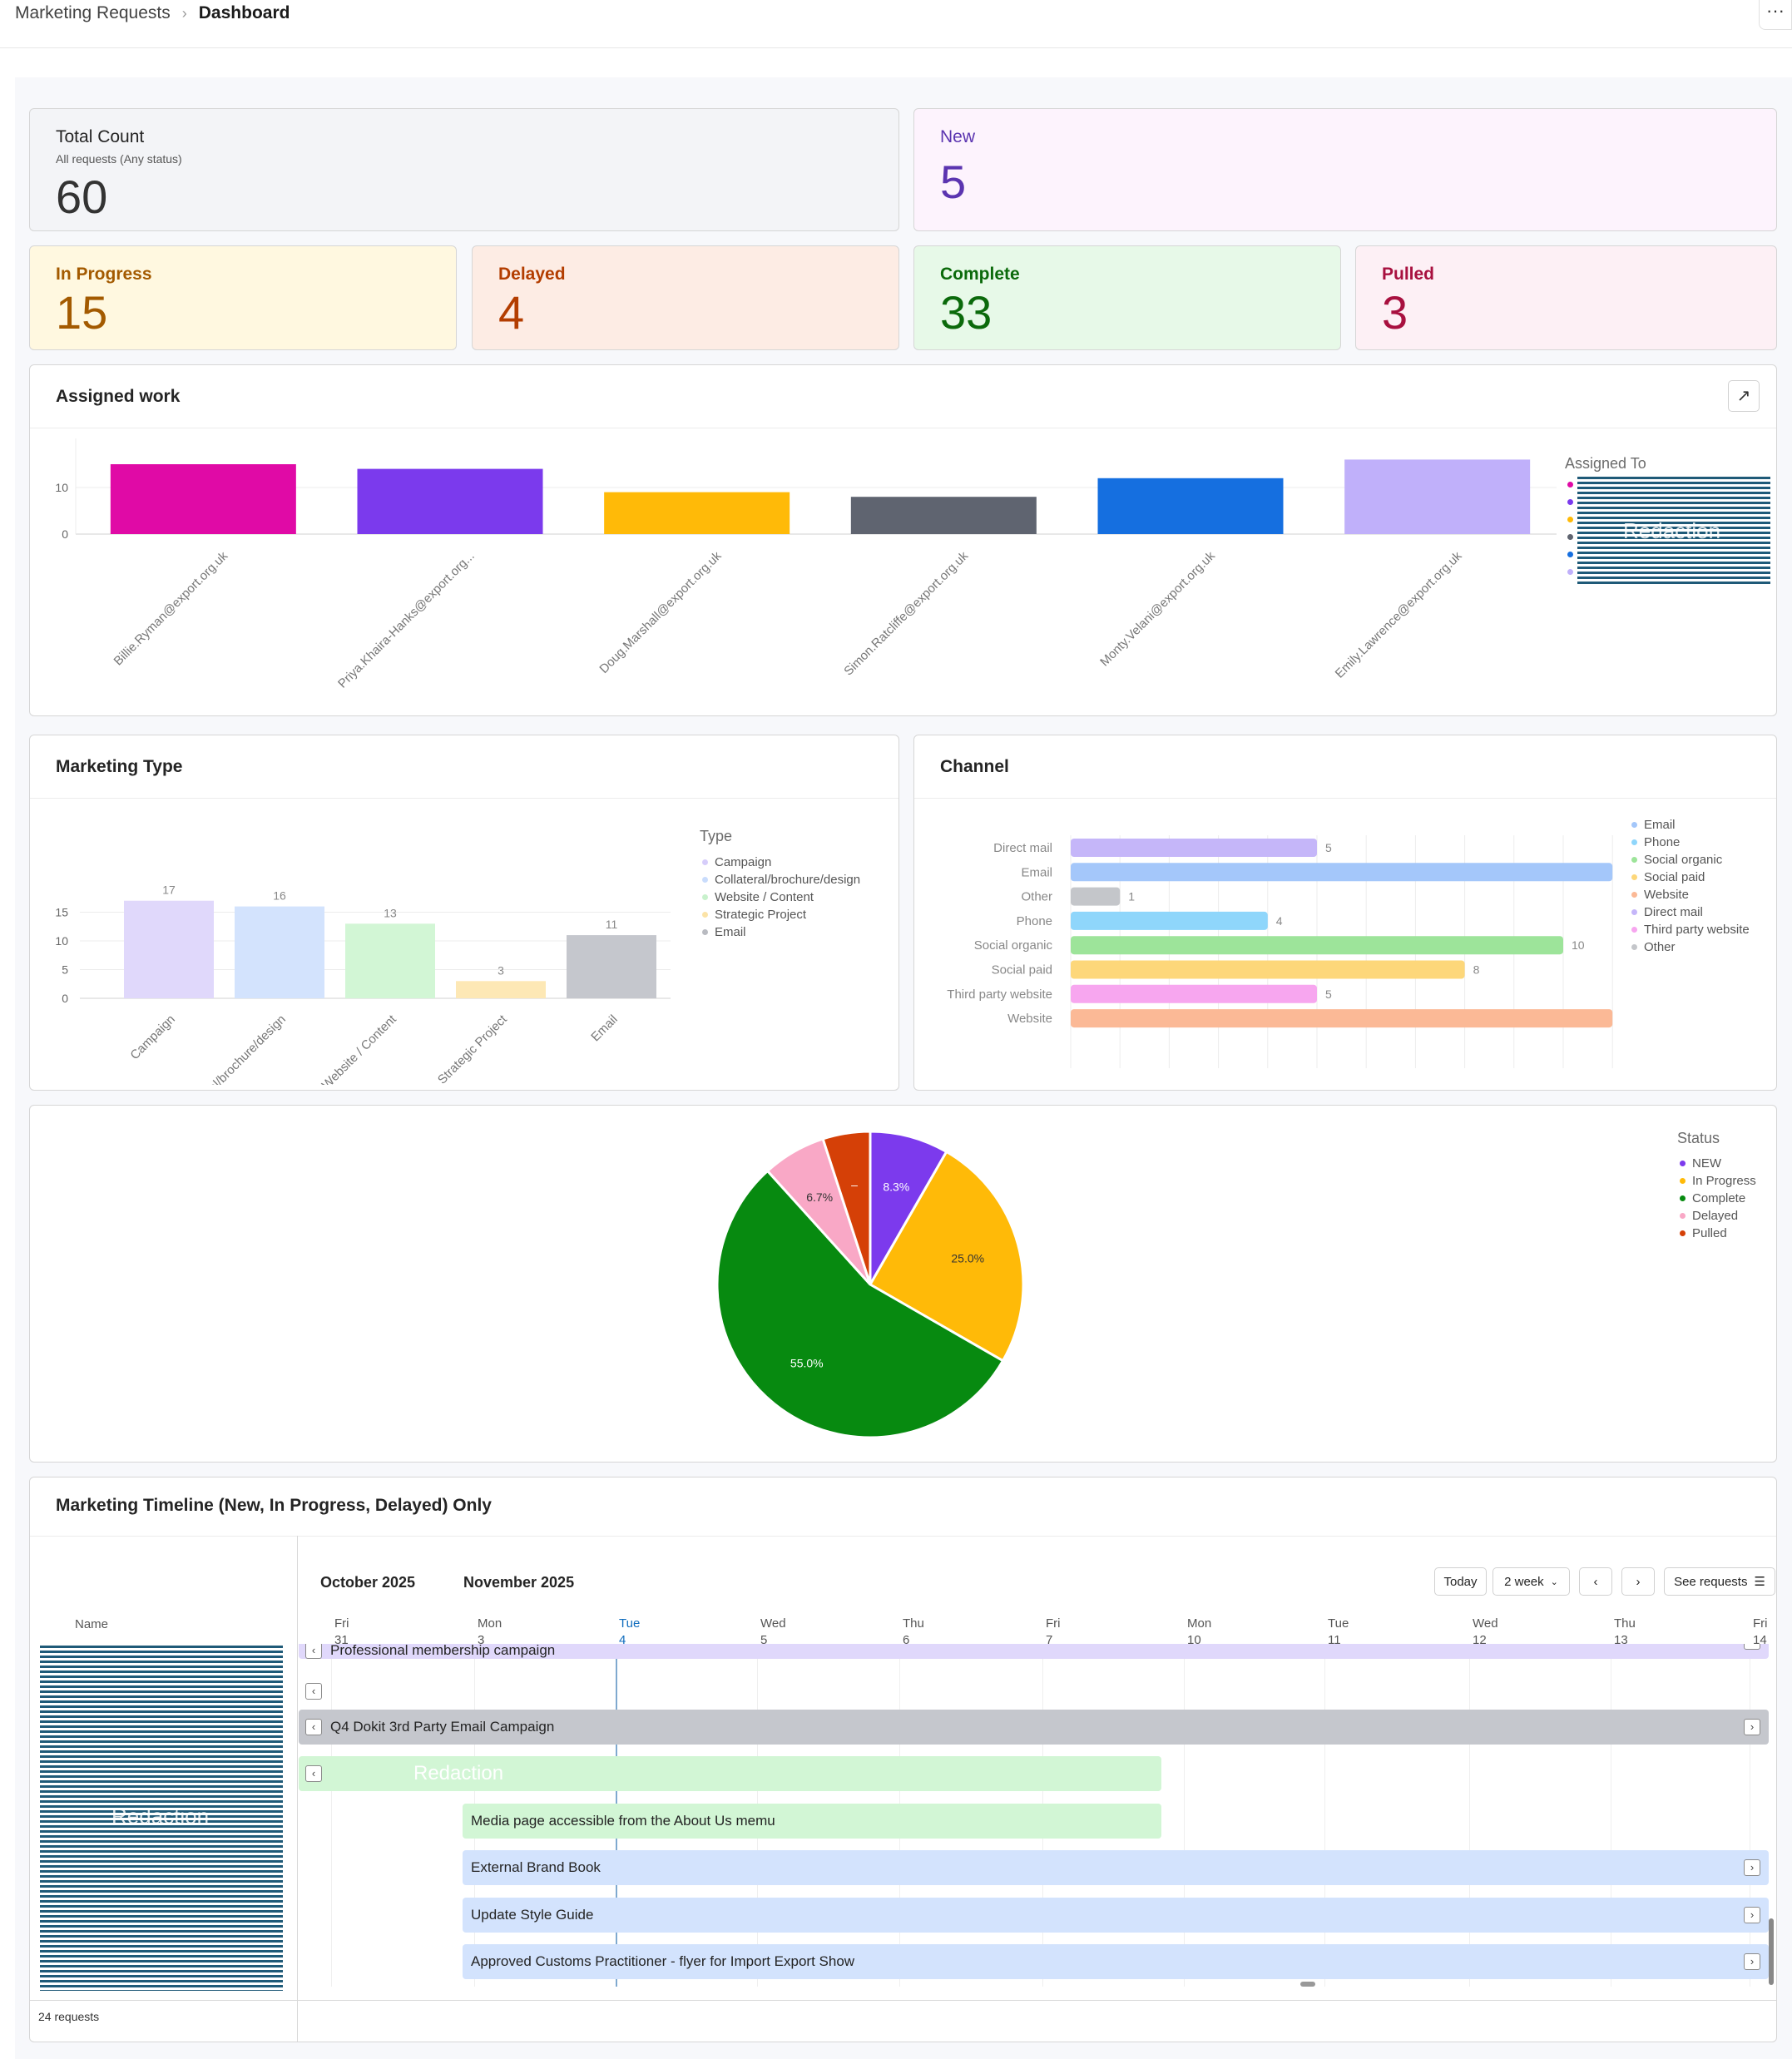 The image size is (1792, 2059). I want to click on legend-item: Campaign, so click(781, 863).